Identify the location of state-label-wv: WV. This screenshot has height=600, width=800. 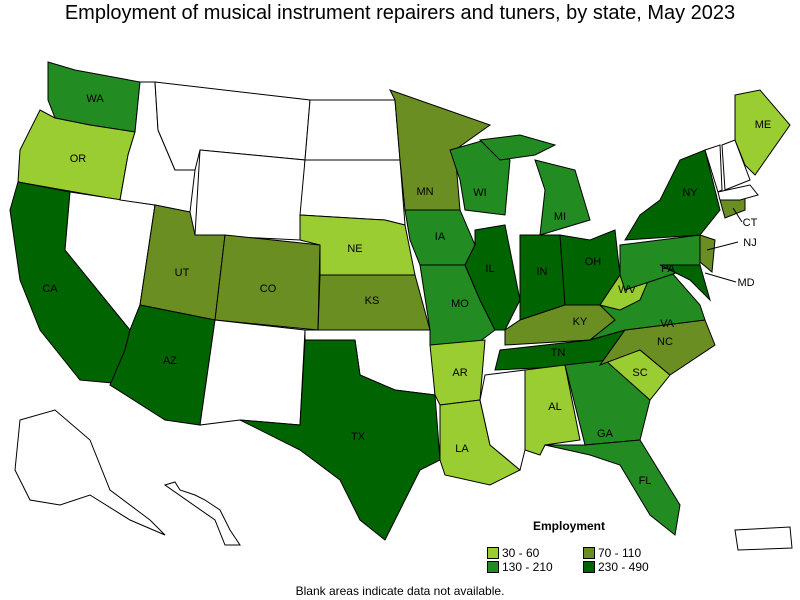
(627, 290).